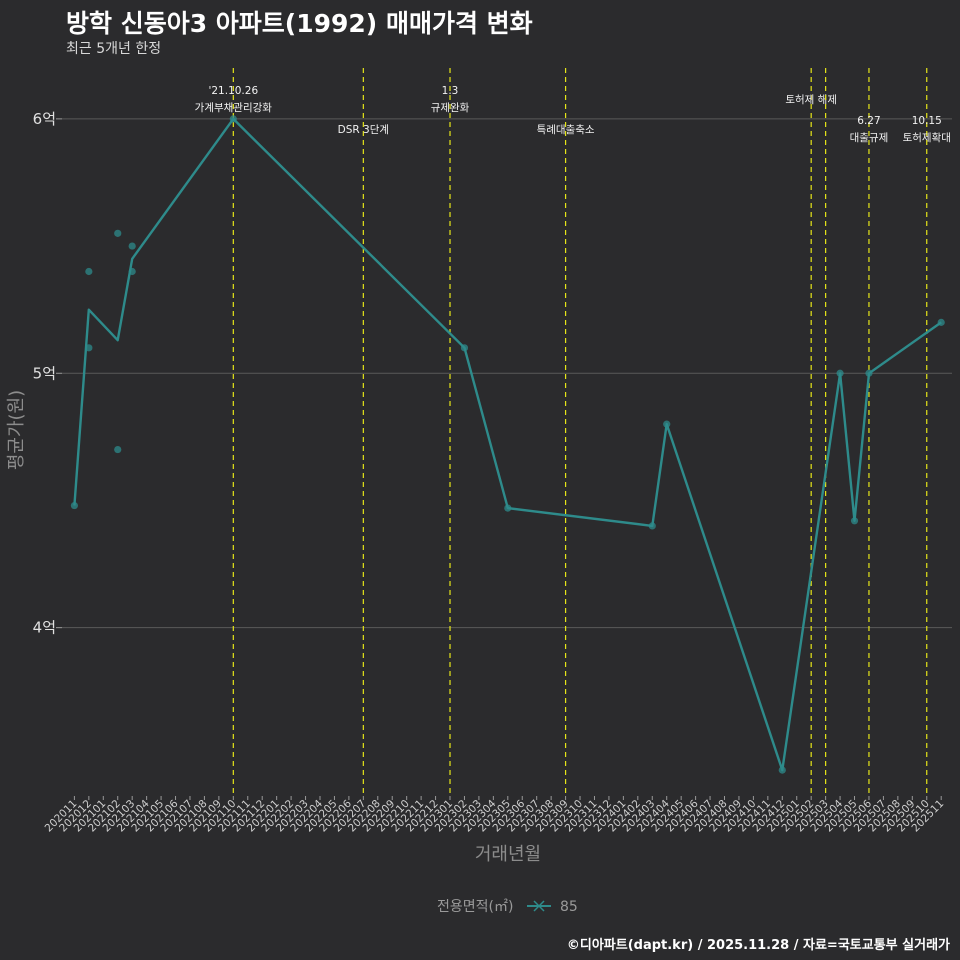  I want to click on event-label: 규제완화, so click(450, 107).